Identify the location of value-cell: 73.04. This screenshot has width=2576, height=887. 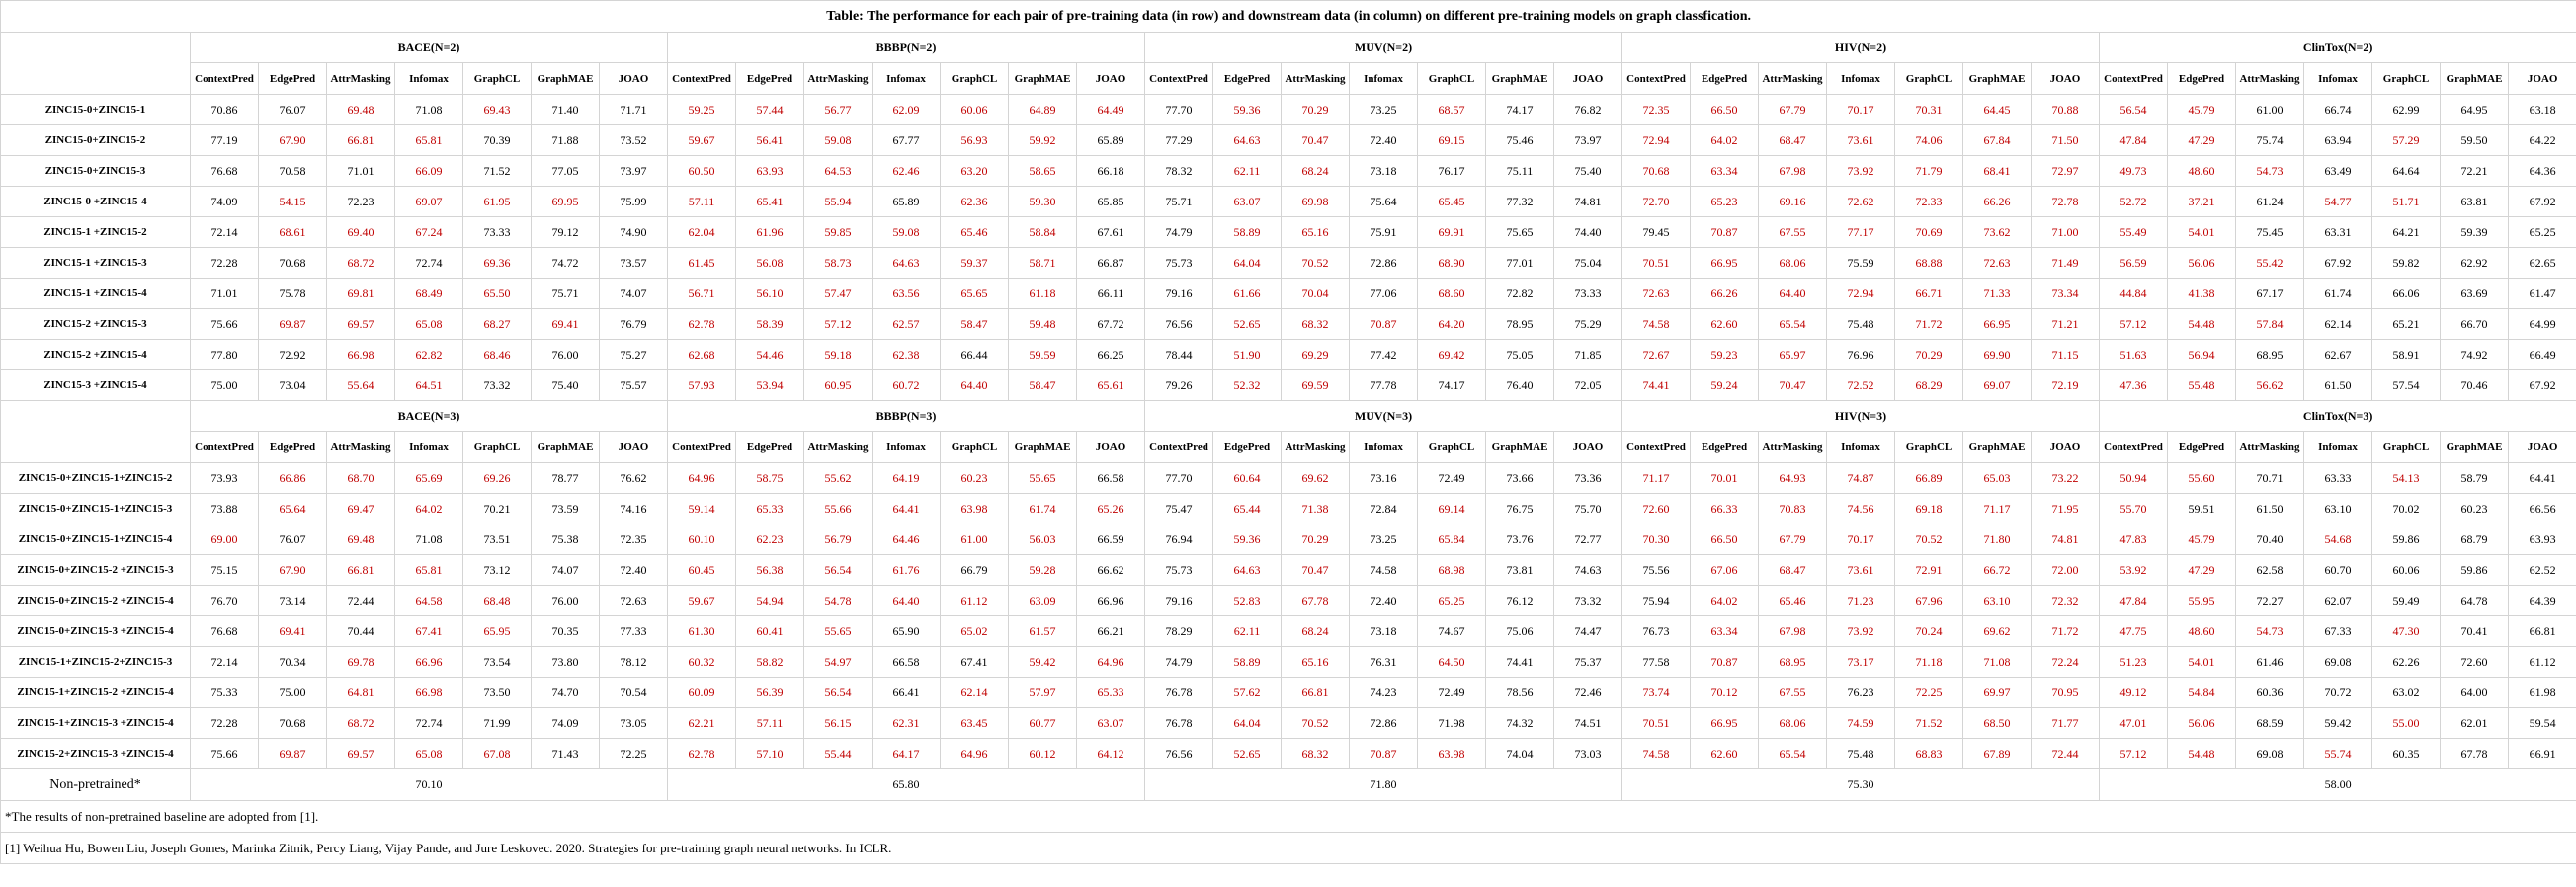
(292, 385).